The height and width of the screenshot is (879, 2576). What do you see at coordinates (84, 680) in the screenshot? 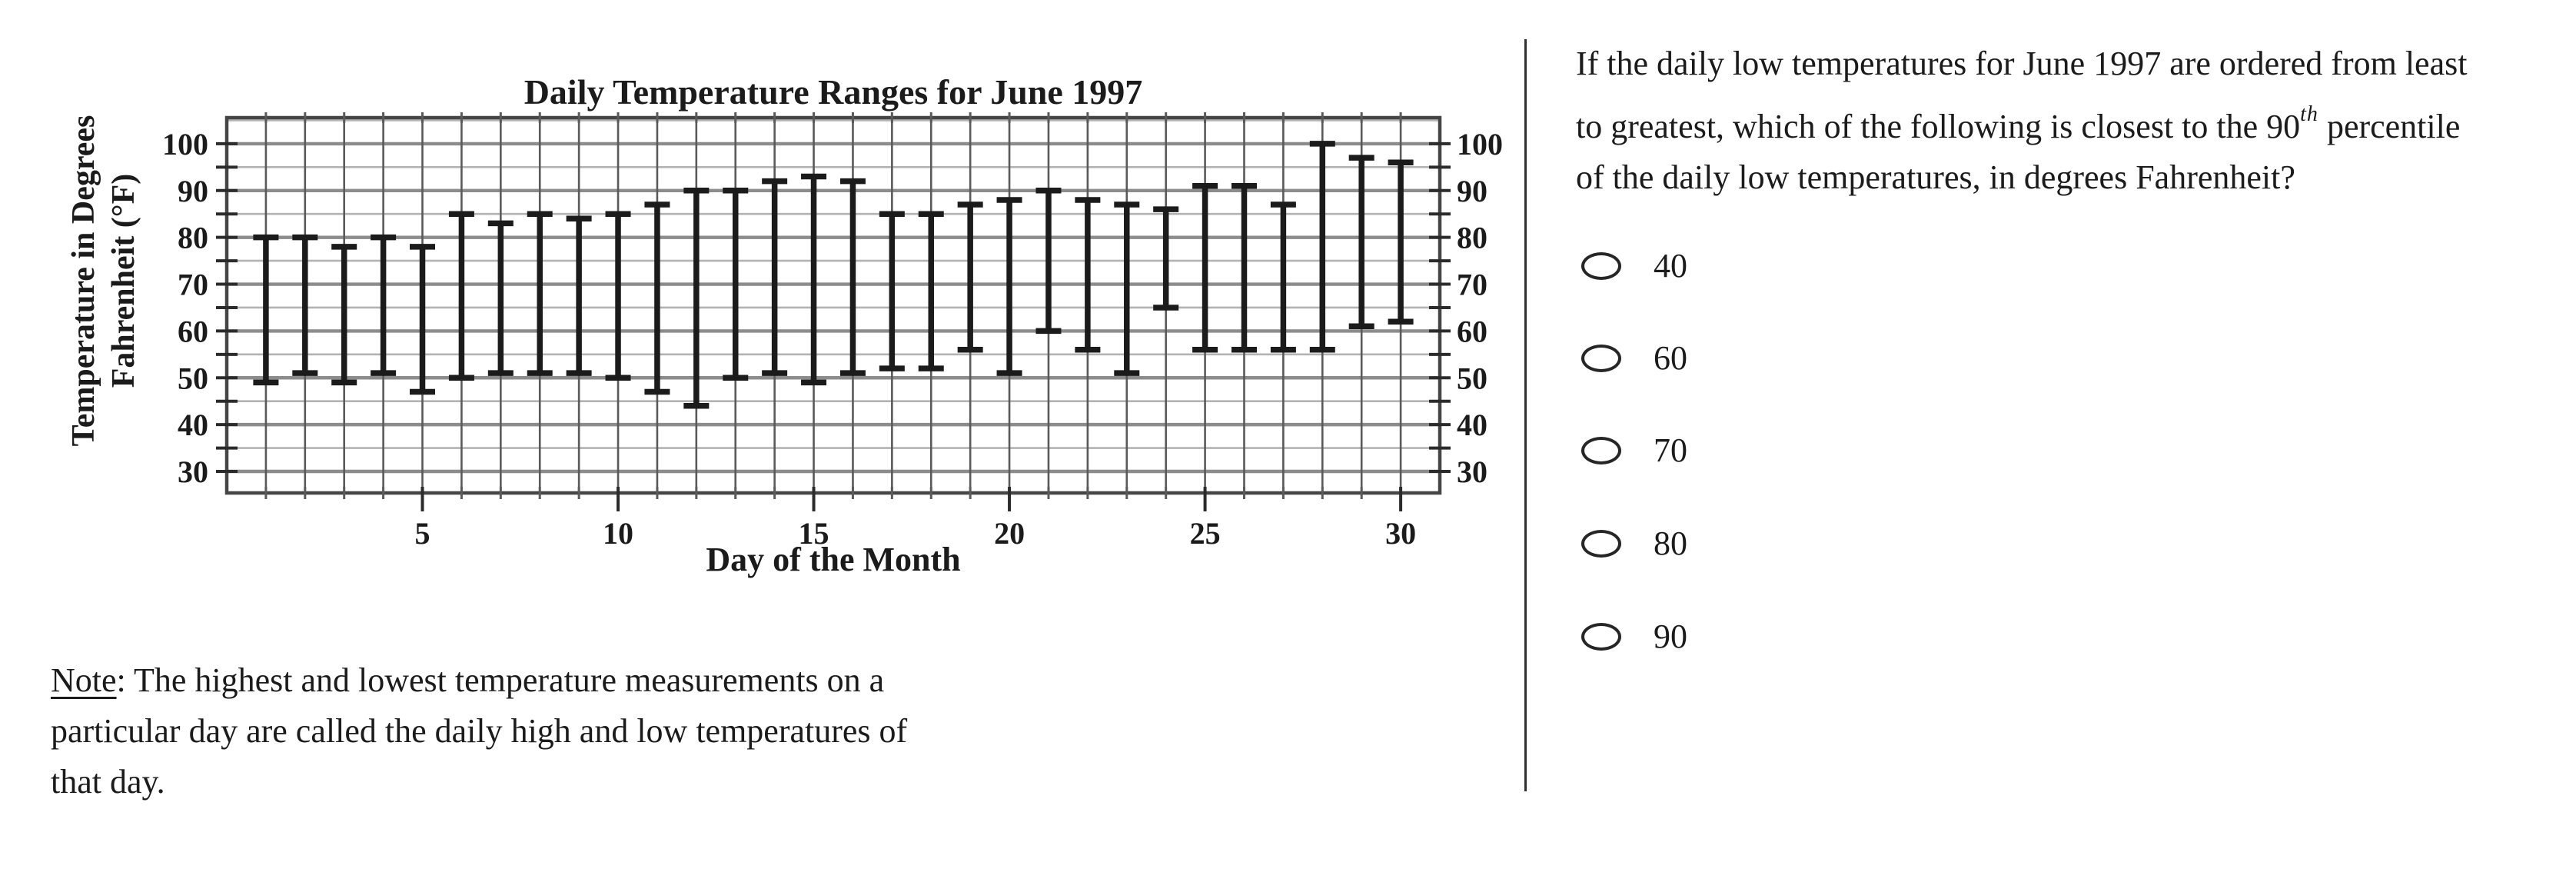
I see `note-label: Note` at bounding box center [84, 680].